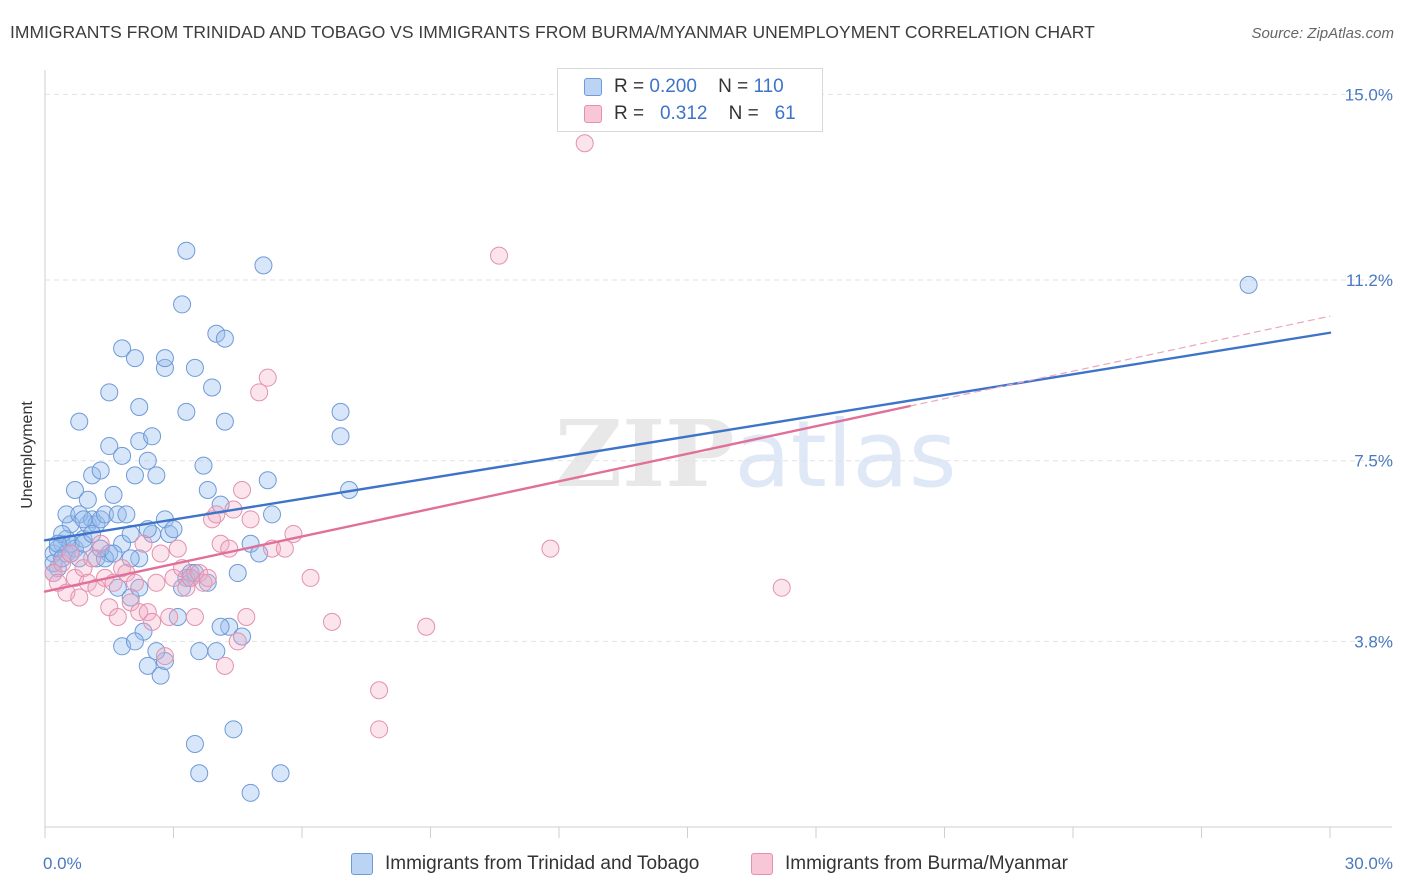  I want to click on legend-pink-r-value: 0.312, so click(683, 113).